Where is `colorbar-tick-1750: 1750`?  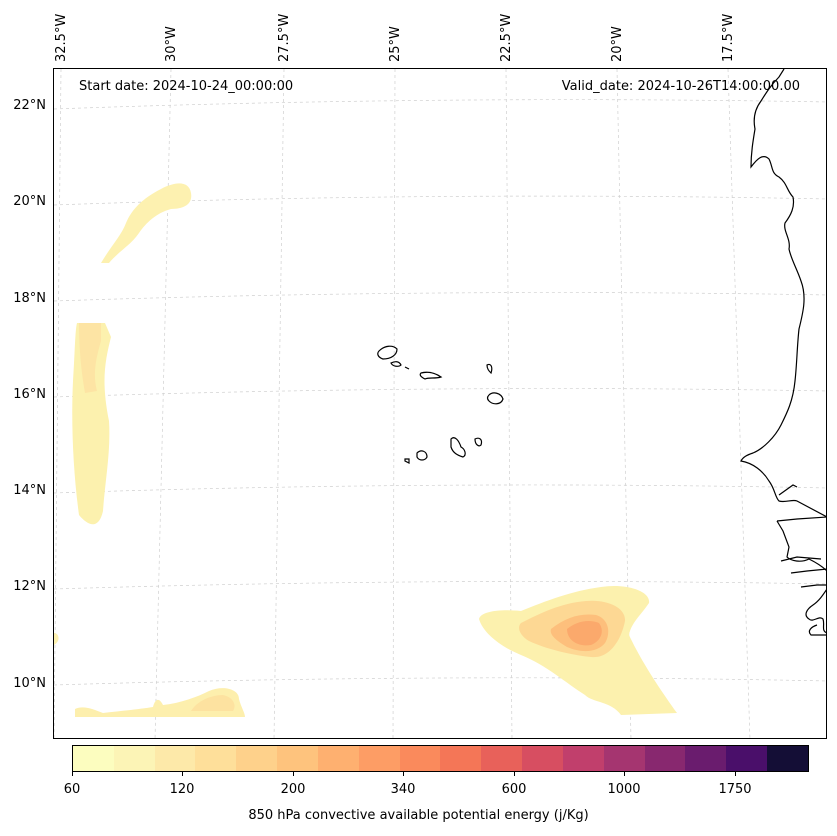 colorbar-tick-1750: 1750 is located at coordinates (735, 789).